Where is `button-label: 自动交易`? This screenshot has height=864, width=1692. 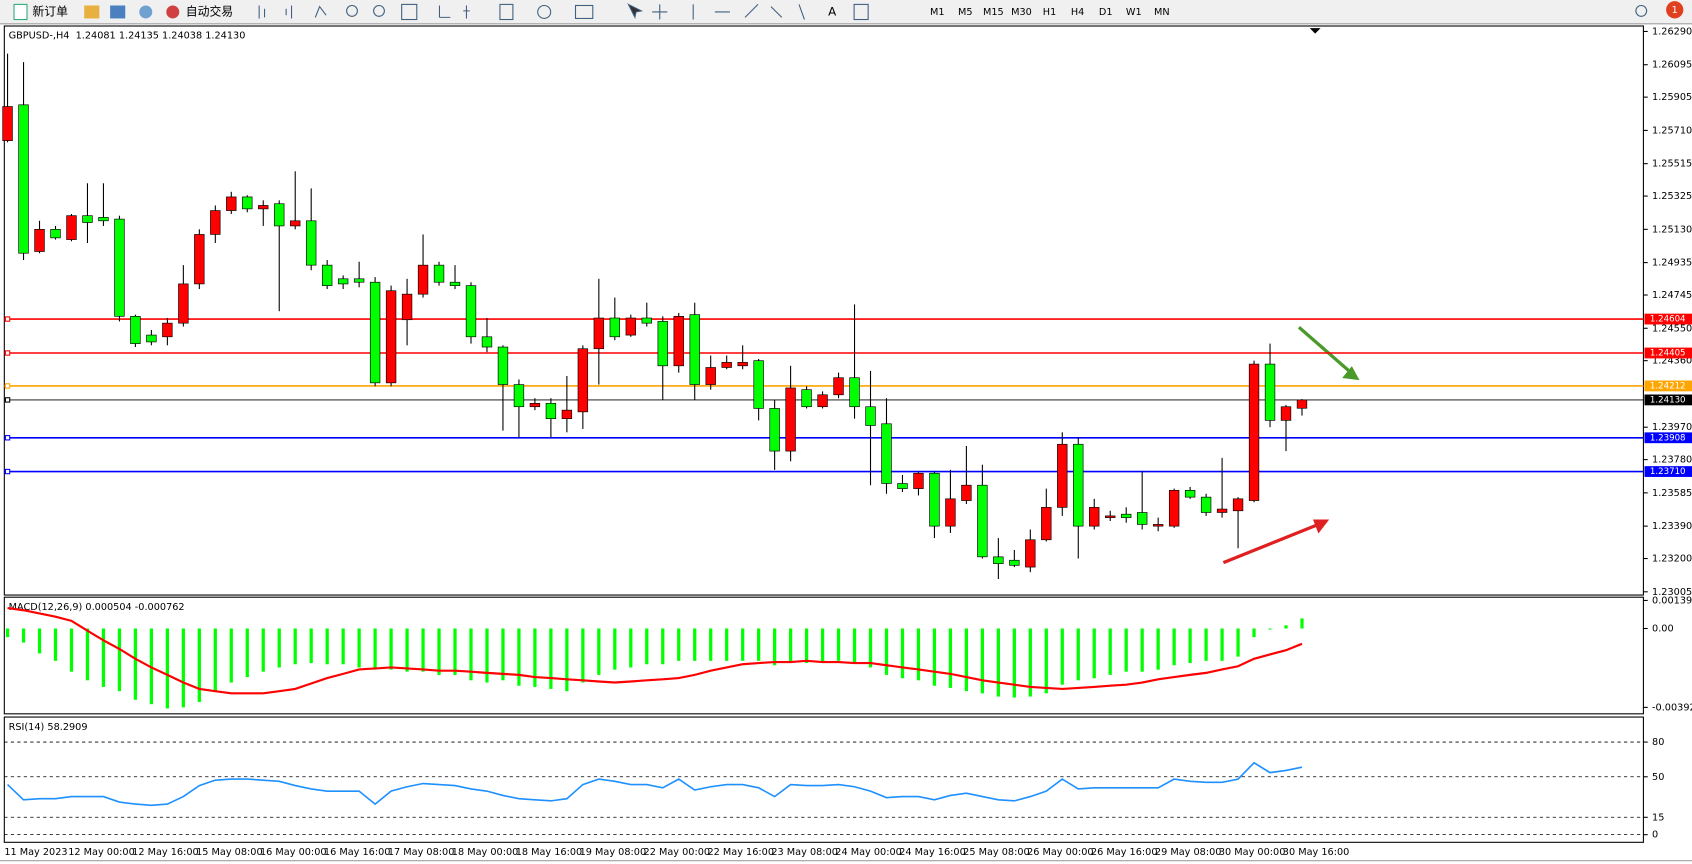
button-label: 自动交易 is located at coordinates (209, 11).